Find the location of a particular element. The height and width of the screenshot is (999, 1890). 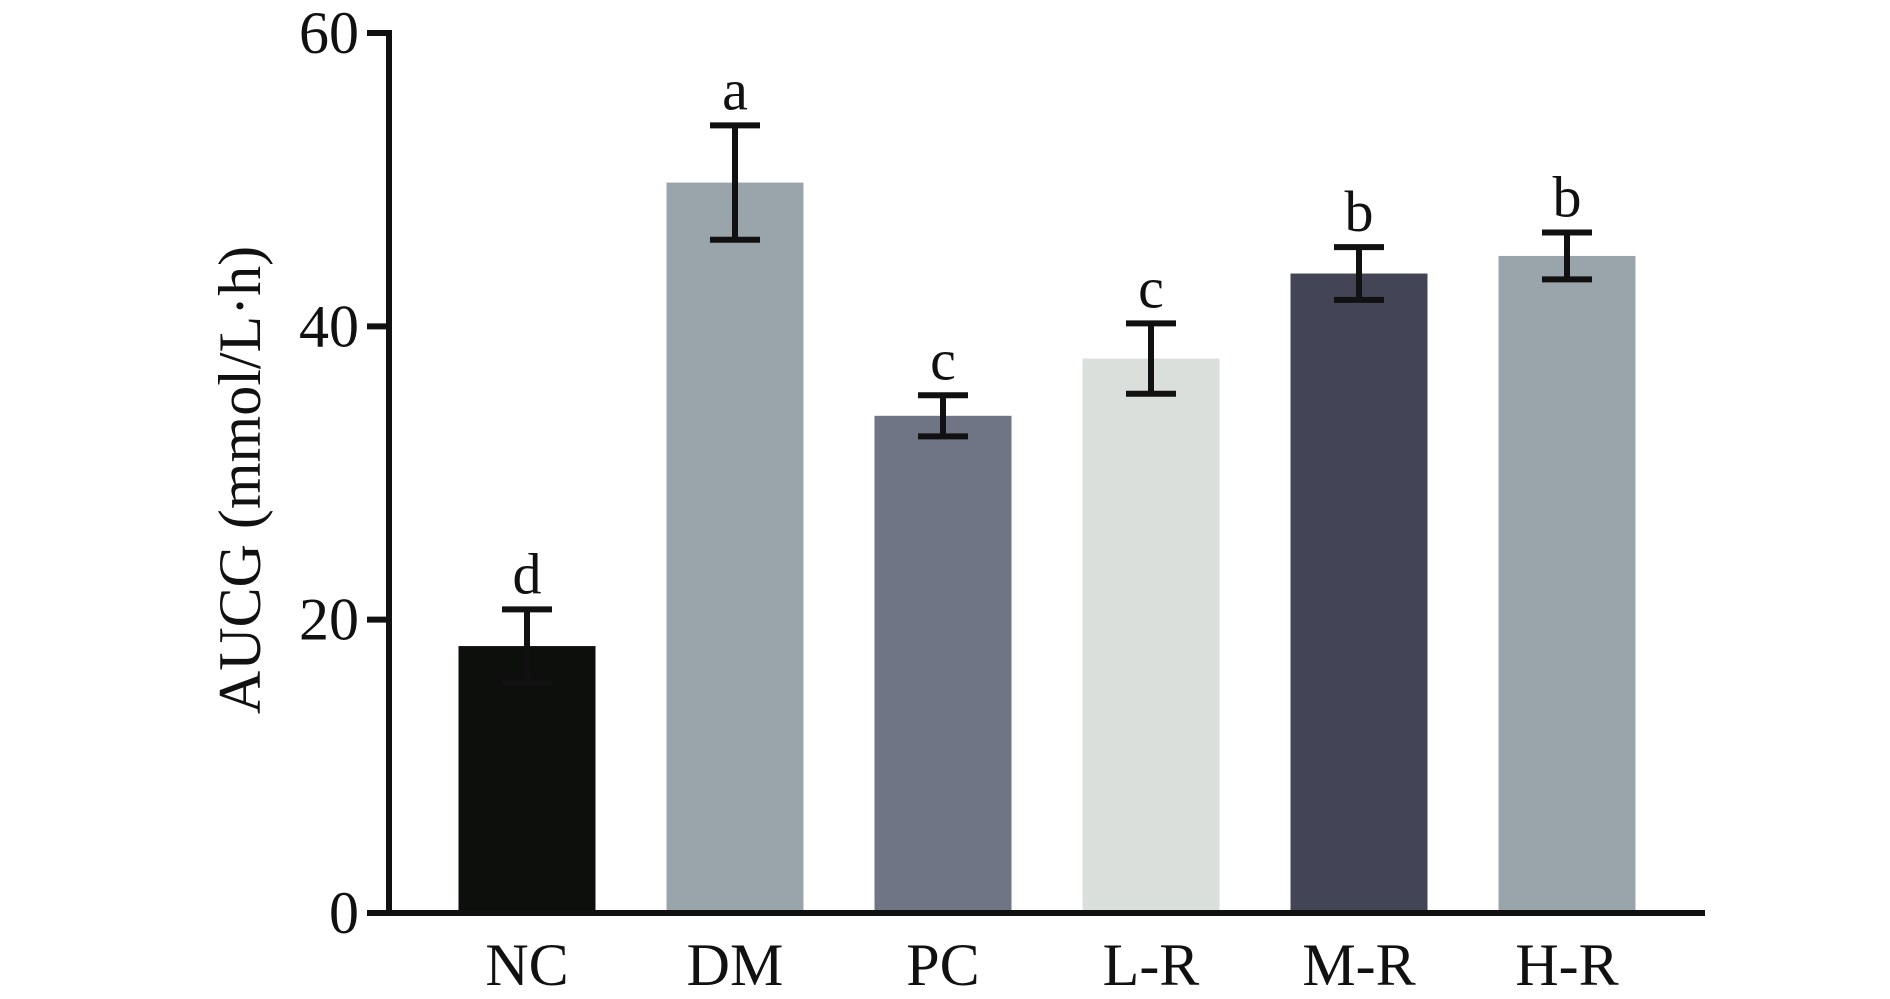

x-tick-label: L-R is located at coordinates (1151, 965).